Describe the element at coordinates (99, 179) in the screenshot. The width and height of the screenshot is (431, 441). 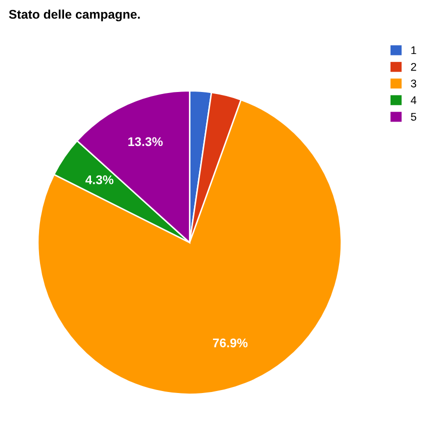
I see `data-label: 4.3%` at that location.